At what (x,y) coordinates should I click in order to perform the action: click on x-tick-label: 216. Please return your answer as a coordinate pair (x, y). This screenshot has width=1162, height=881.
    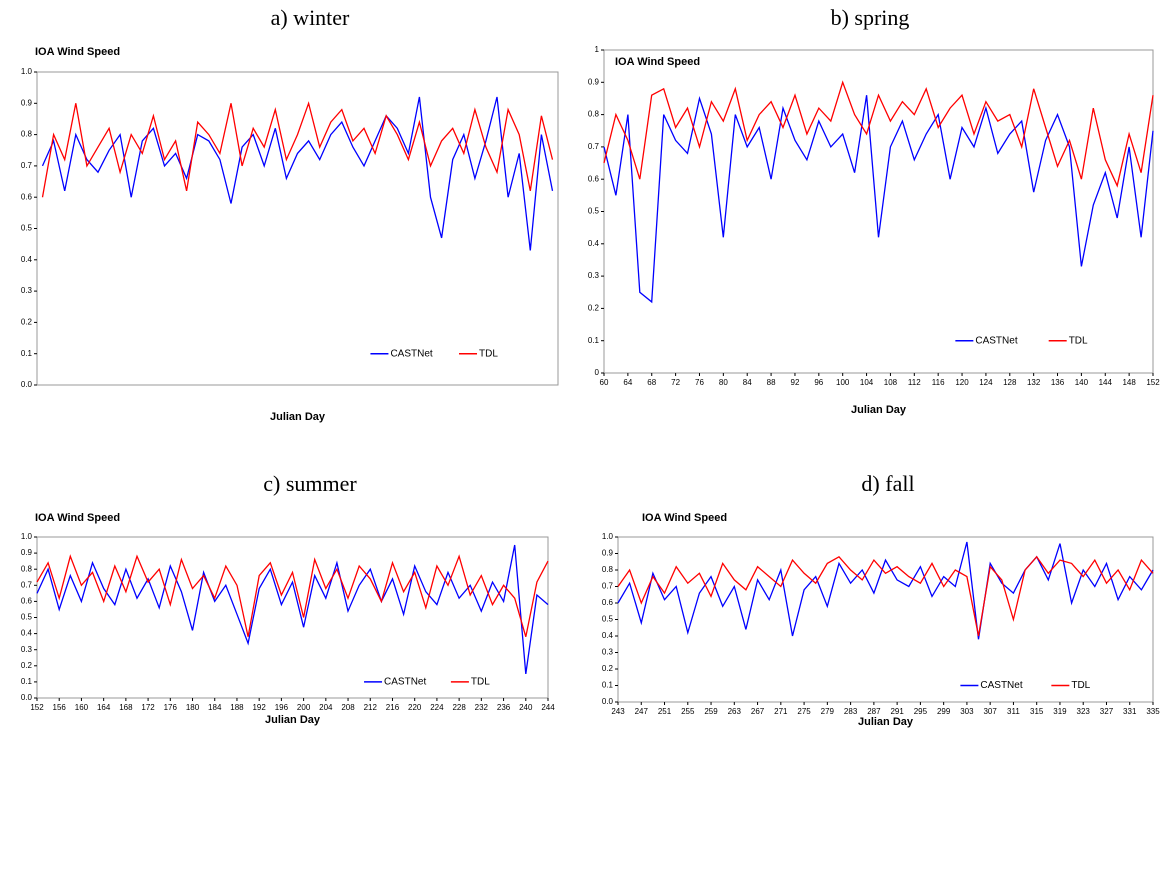
    Looking at the image, I should click on (393, 707).